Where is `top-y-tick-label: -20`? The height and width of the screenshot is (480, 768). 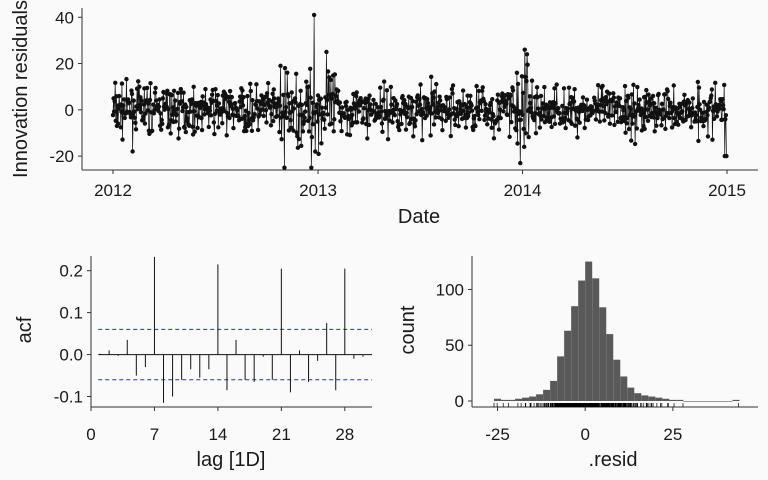
top-y-tick-label: -20 is located at coordinates (61, 156).